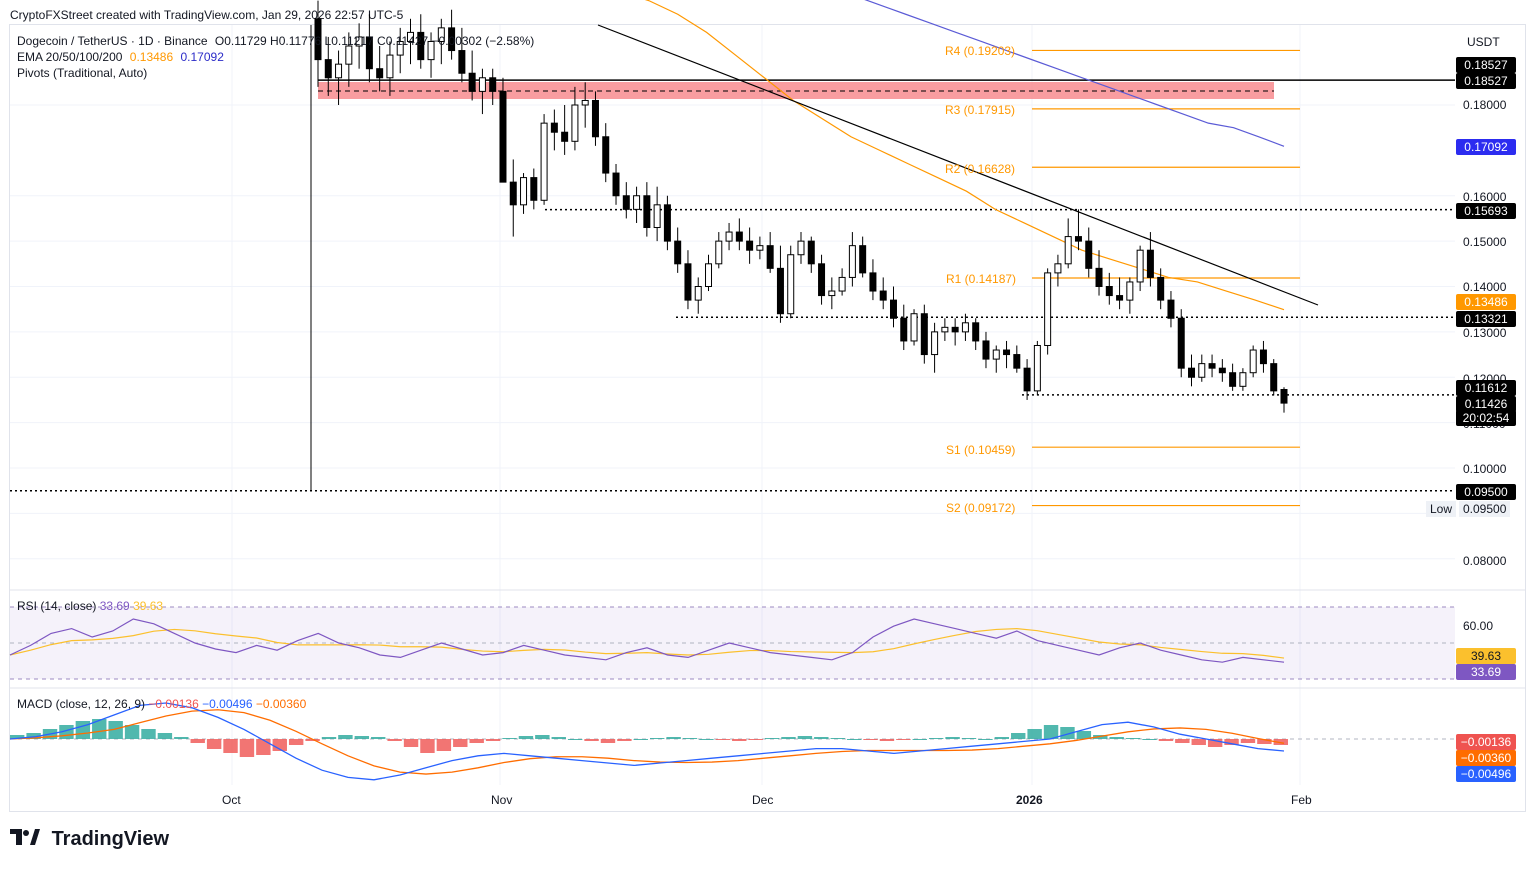 Image resolution: width=1536 pixels, height=869 pixels. What do you see at coordinates (502, 800) in the screenshot?
I see `time-tick: Nov` at bounding box center [502, 800].